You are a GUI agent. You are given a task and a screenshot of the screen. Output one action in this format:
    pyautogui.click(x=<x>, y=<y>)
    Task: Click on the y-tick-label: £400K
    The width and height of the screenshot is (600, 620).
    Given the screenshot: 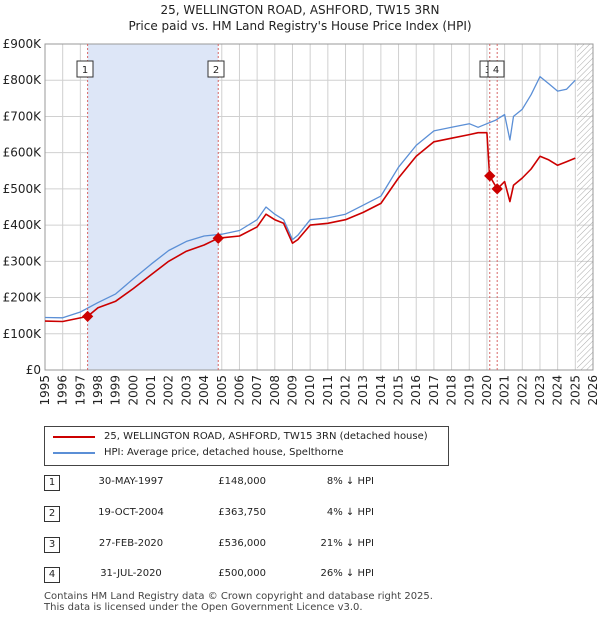 What is the action you would take?
    pyautogui.click(x=23, y=225)
    